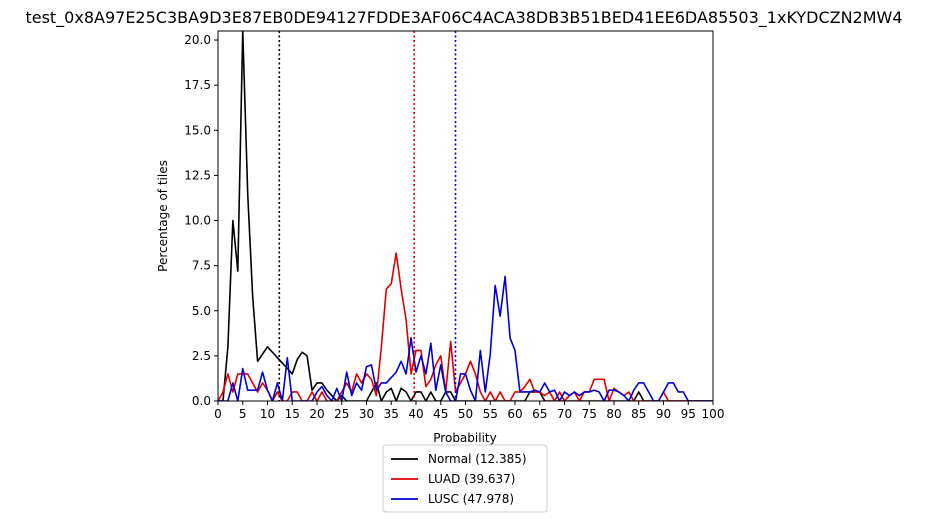 The image size is (930, 522). Describe the element at coordinates (688, 414) in the screenshot. I see `x-tick-label: 95` at that location.